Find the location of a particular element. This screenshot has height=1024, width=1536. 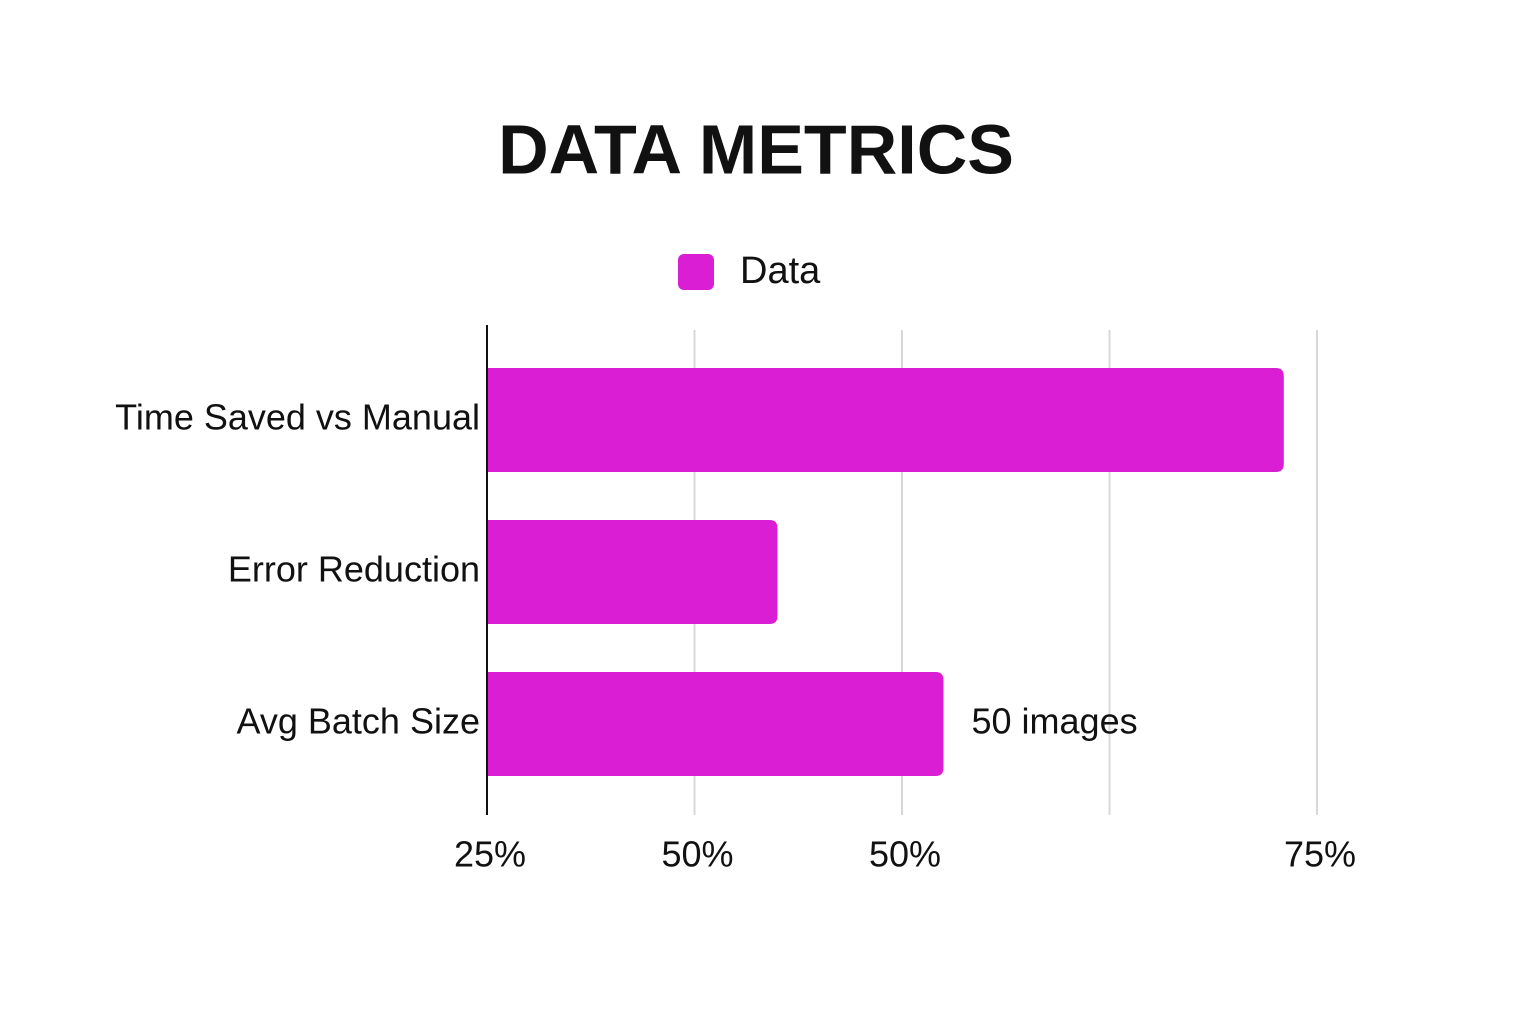

legend-label: Data is located at coordinates (780, 271).